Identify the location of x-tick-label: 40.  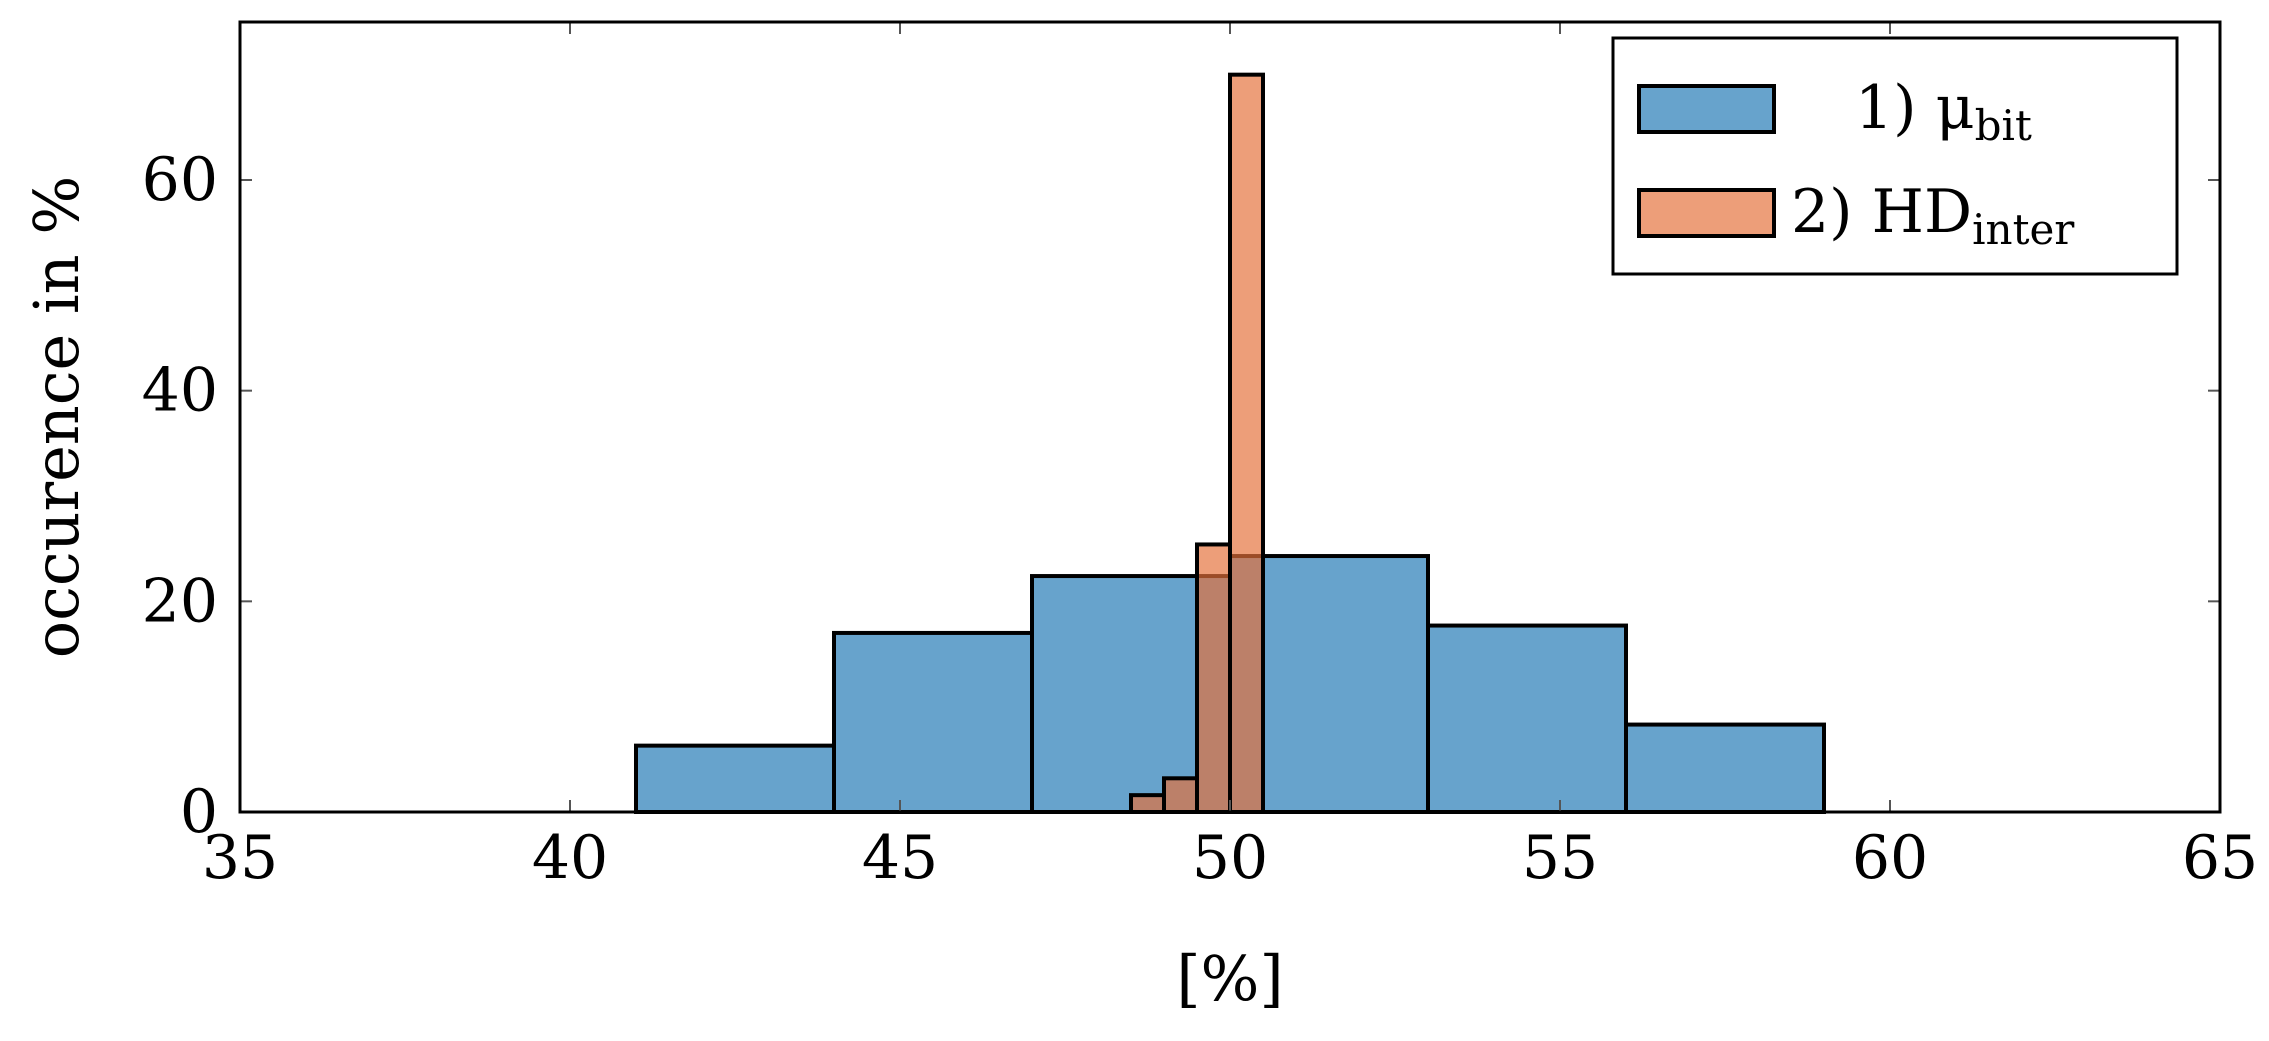
(570, 858).